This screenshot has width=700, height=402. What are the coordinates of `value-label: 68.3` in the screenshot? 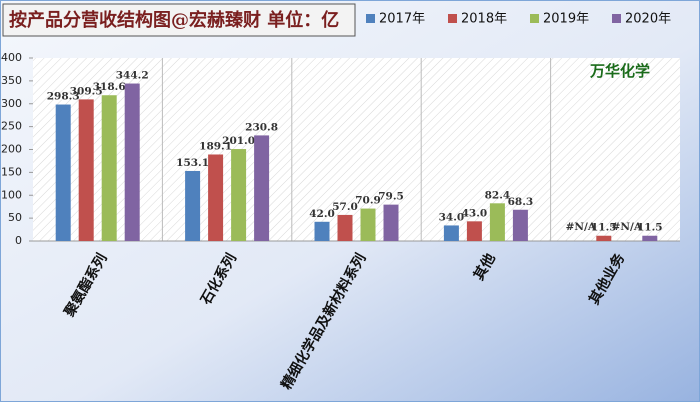 It's located at (521, 202).